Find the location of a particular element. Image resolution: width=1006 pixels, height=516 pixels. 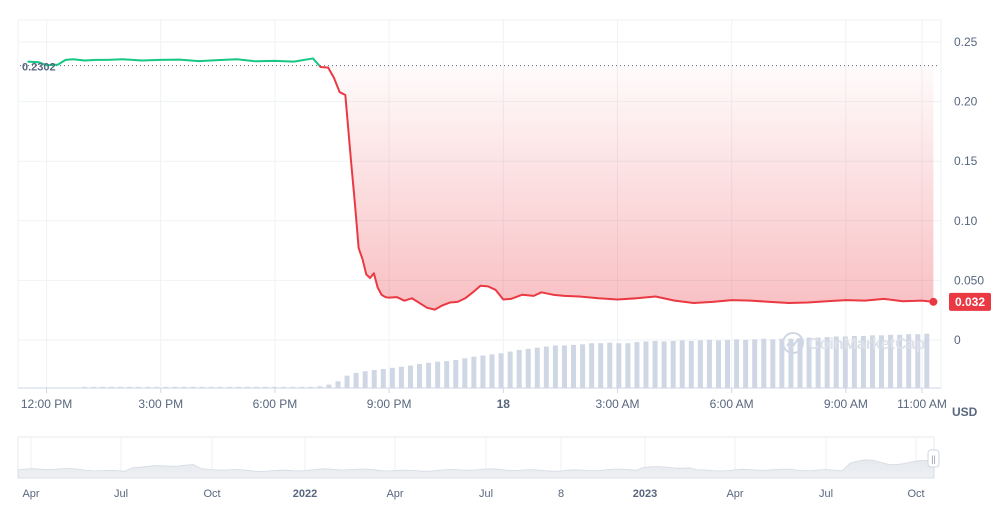

current-price-marker is located at coordinates (933, 301).